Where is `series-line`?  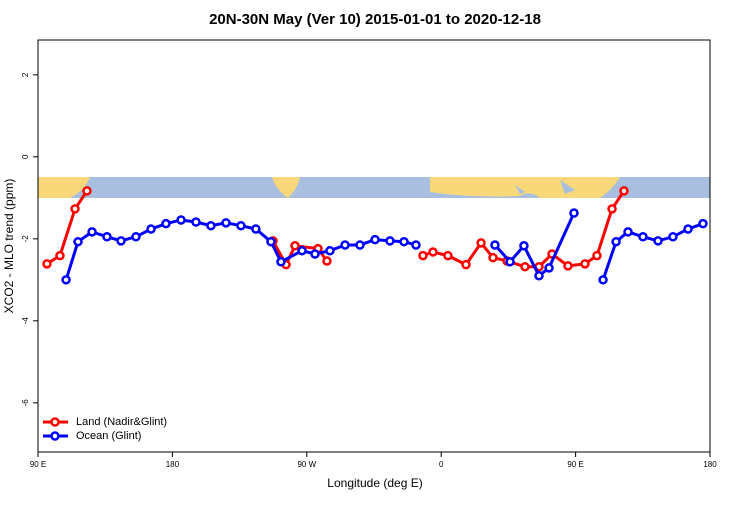
series-line is located at coordinates (336, 229).